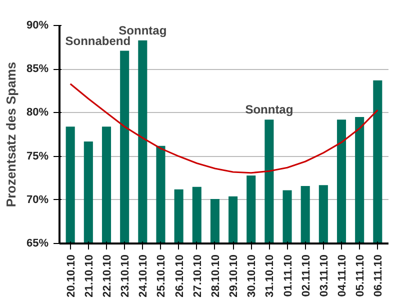 This screenshot has height=300, width=400. I want to click on x-tick-label: 02.11.10, so click(306, 275).